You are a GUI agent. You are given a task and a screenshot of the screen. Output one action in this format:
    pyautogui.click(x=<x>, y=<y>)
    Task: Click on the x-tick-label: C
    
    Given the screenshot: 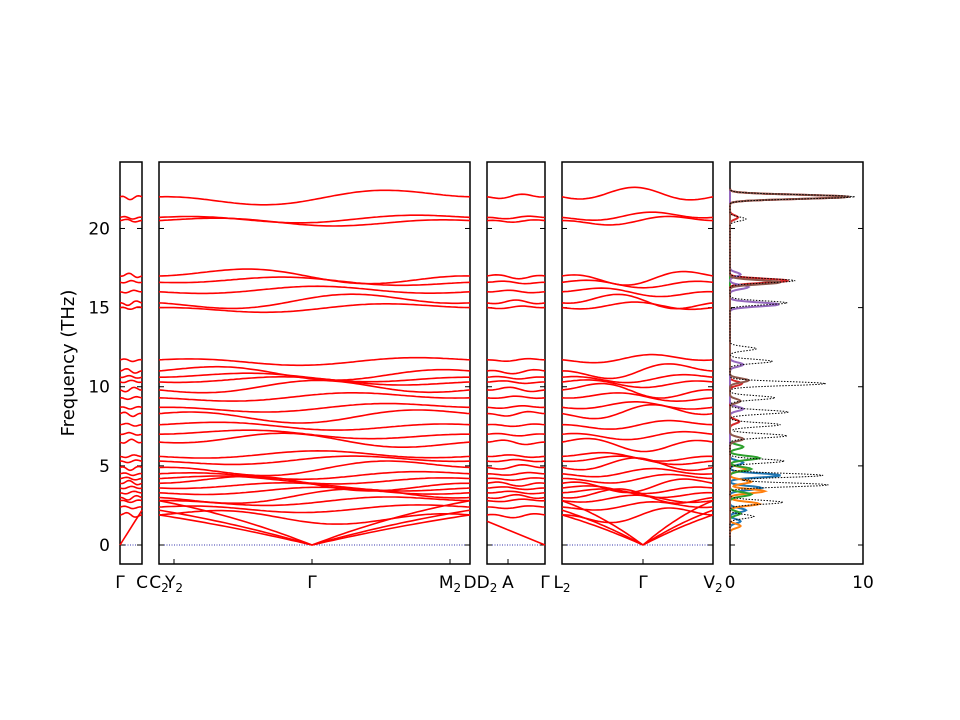 What is the action you would take?
    pyautogui.click(x=142, y=583)
    